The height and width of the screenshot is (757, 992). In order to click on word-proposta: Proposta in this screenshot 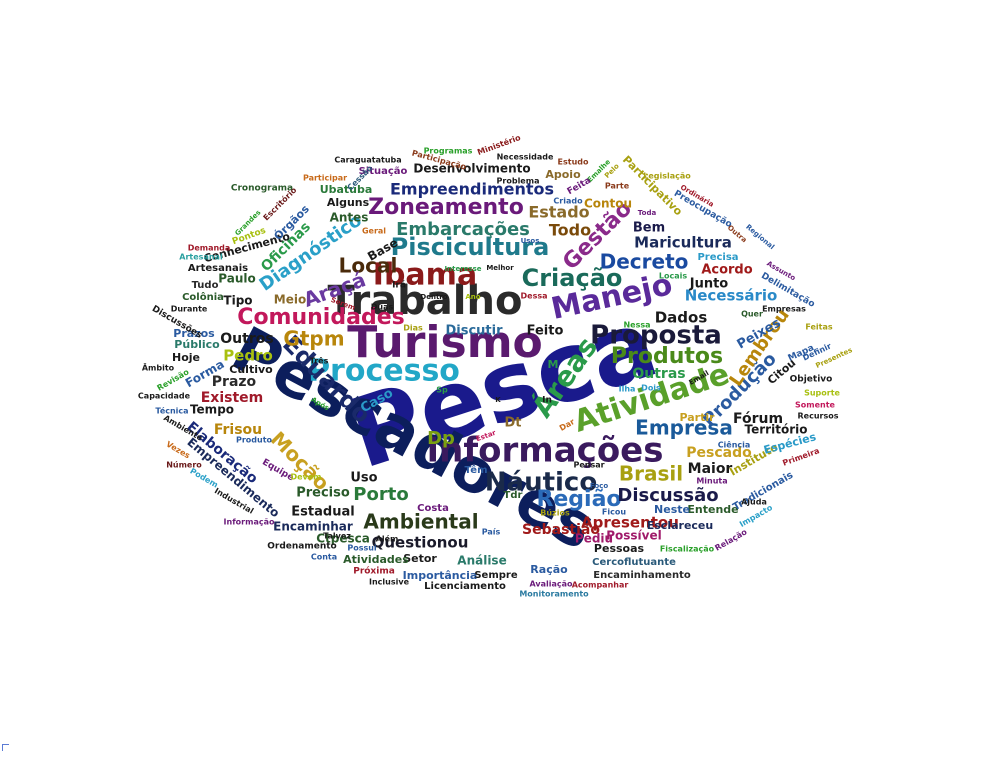, I will do `click(656, 336)`.